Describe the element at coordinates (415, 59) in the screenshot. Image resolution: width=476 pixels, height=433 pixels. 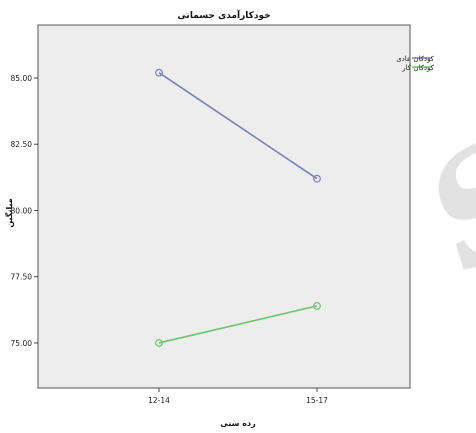
I see `legend-label: کودکان عادی` at that location.